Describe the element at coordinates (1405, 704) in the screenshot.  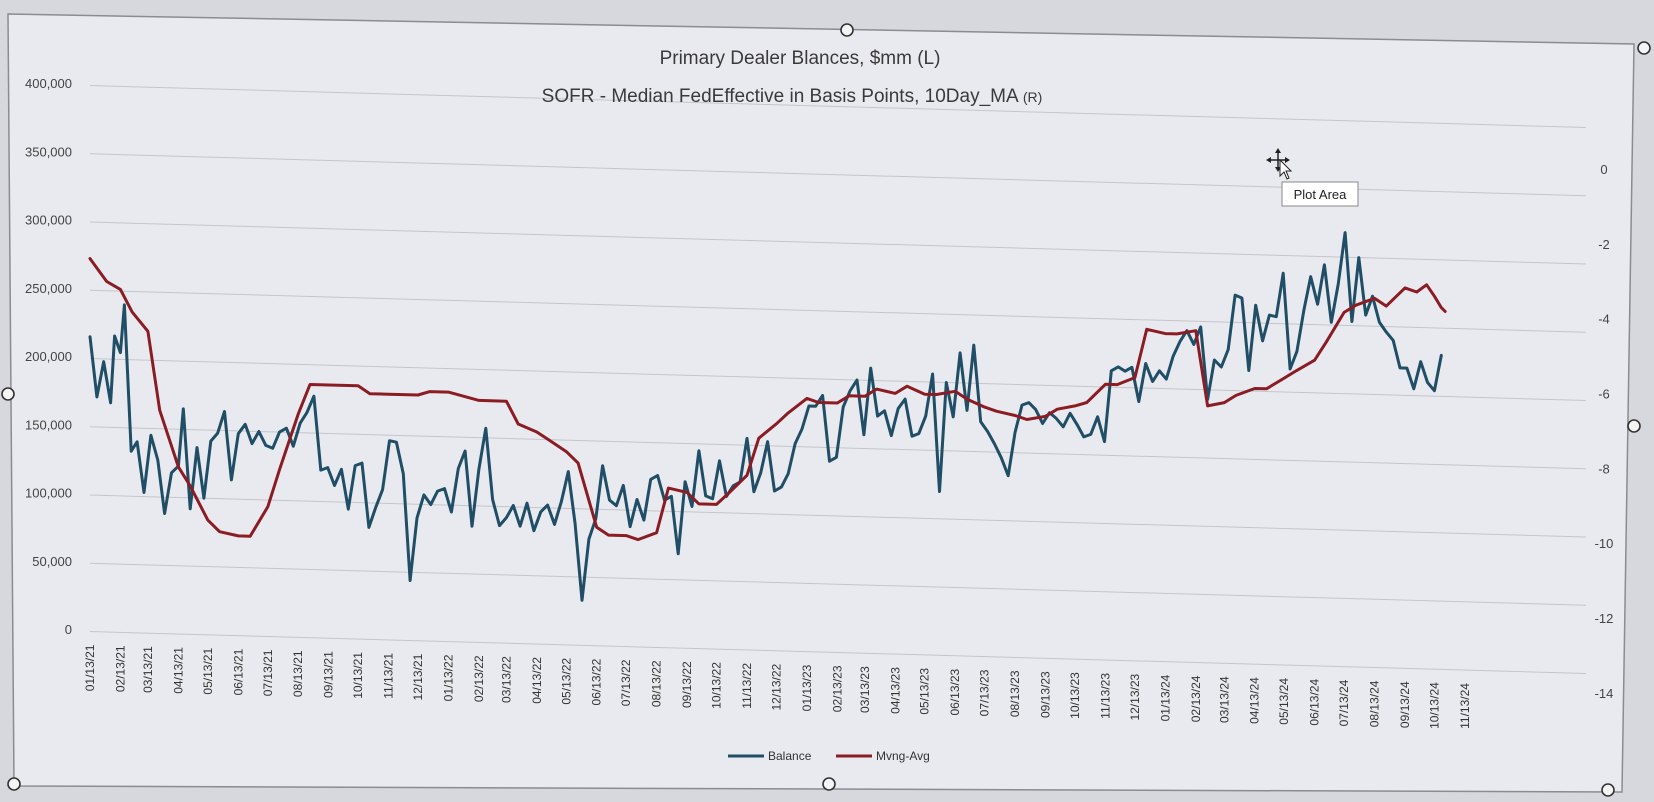
I see `x-tick-label: 09/13/24` at that location.